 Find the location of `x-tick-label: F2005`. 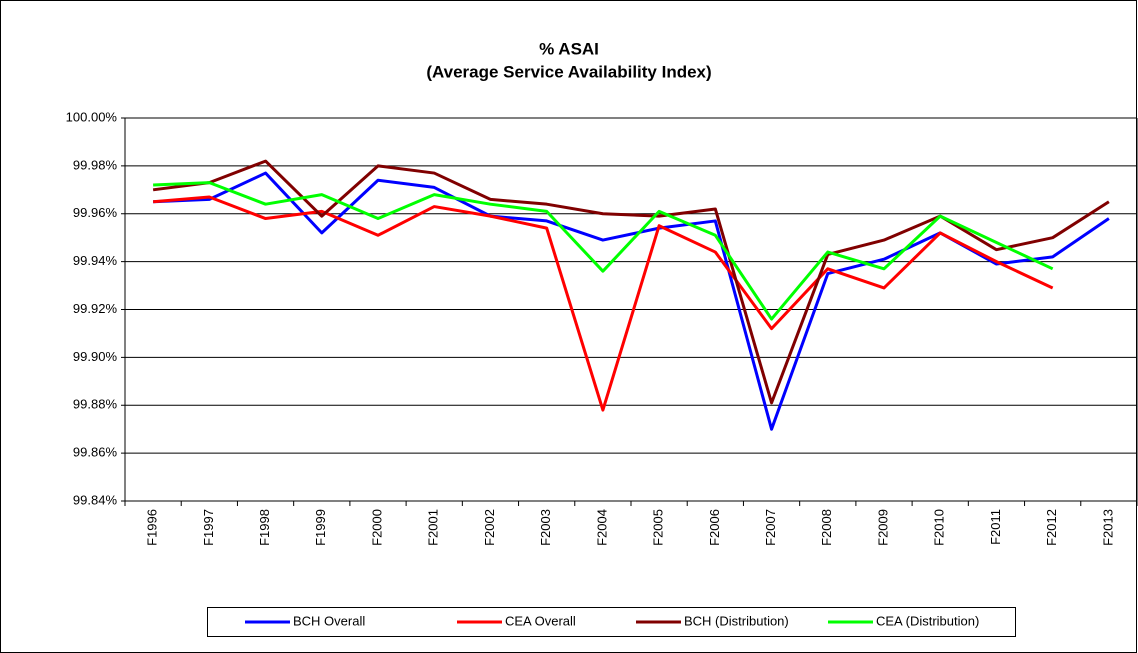

x-tick-label: F2005 is located at coordinates (658, 527).